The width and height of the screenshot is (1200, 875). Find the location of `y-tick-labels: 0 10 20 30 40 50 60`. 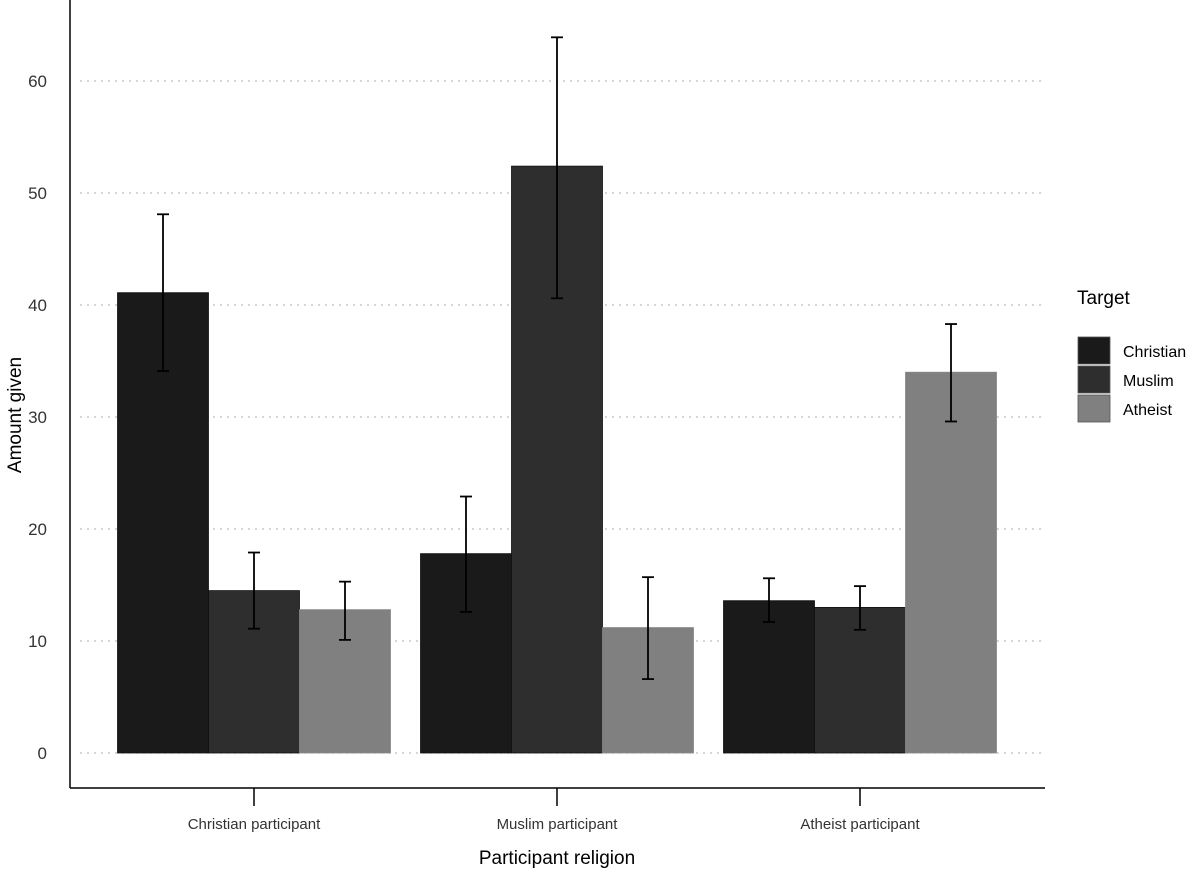

y-tick-labels: 0 10 20 30 40 50 60 is located at coordinates (37, 417).